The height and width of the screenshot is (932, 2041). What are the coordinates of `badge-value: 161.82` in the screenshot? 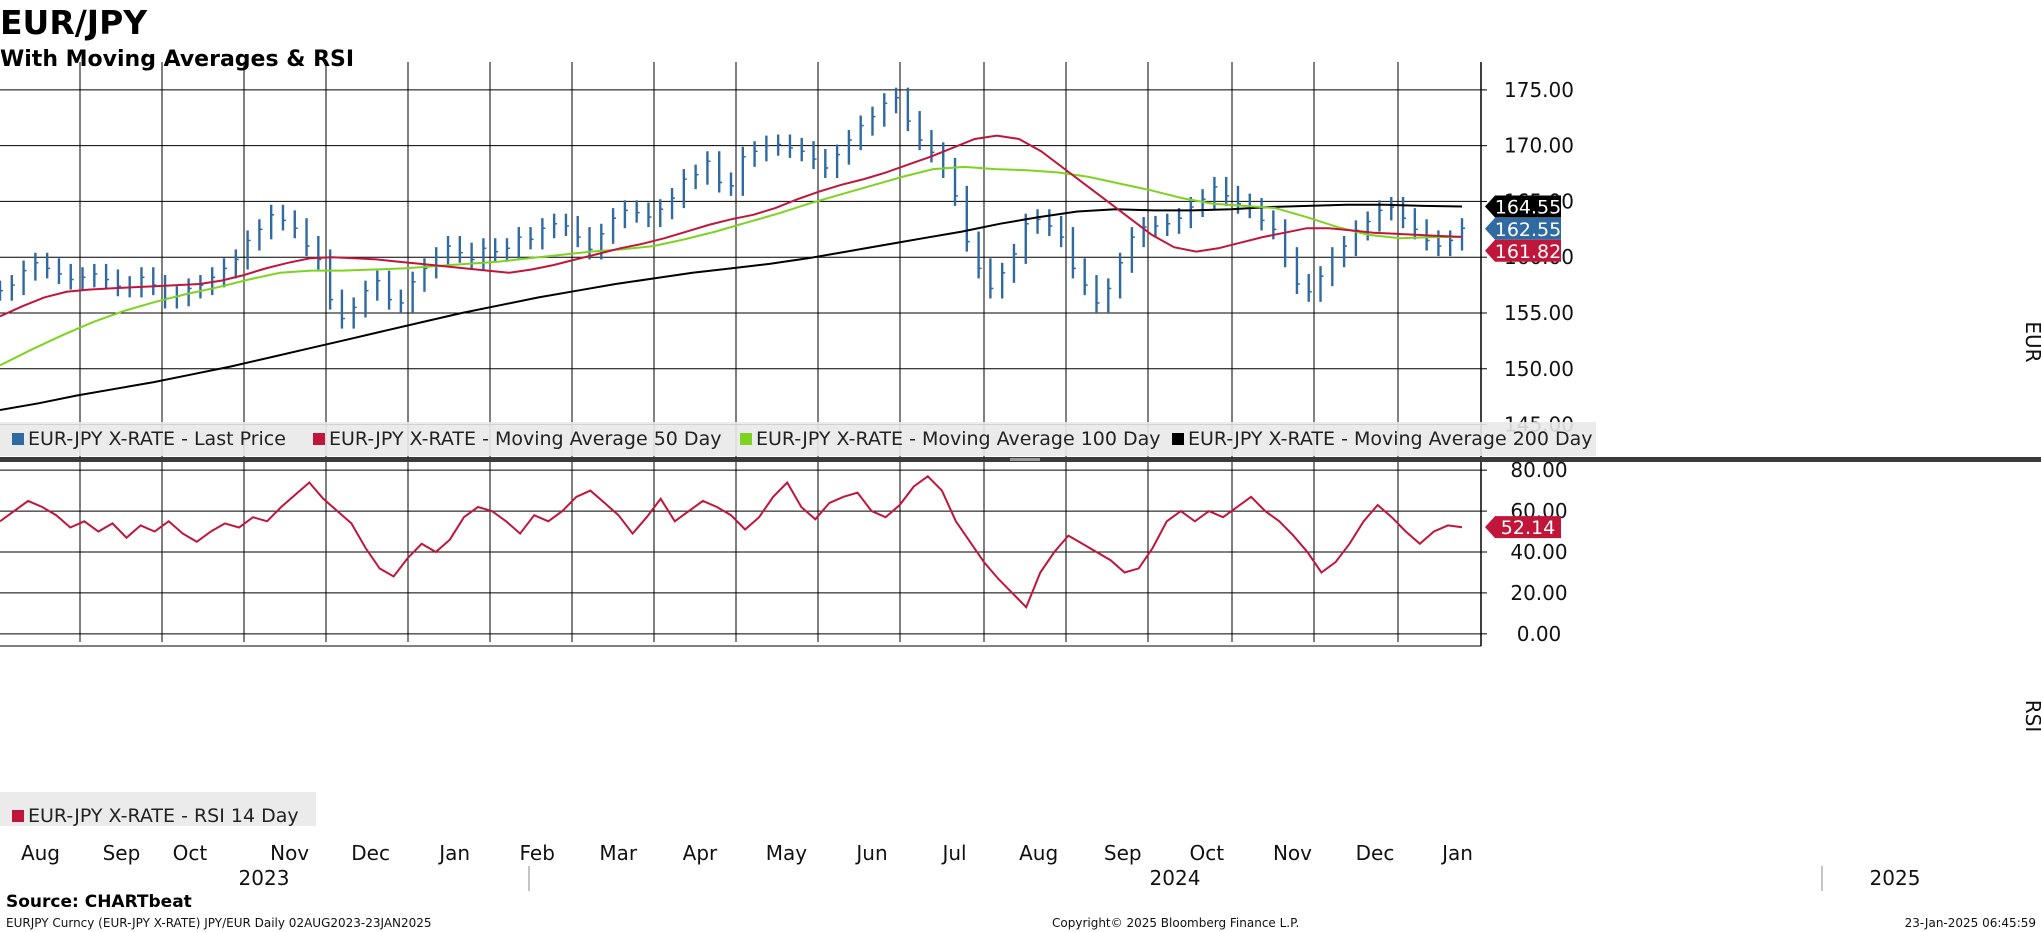 It's located at (1528, 252).